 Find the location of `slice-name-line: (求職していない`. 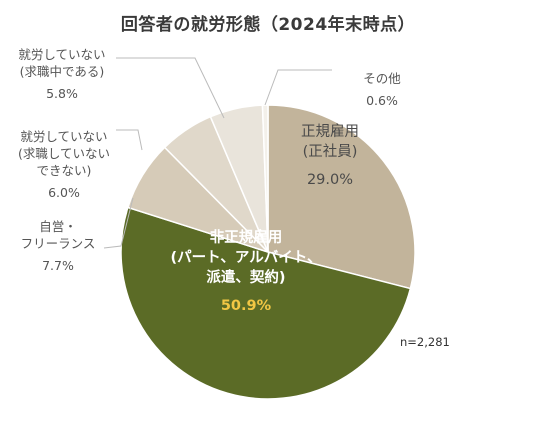

slice-name-line: (求職していない is located at coordinates (63, 153).